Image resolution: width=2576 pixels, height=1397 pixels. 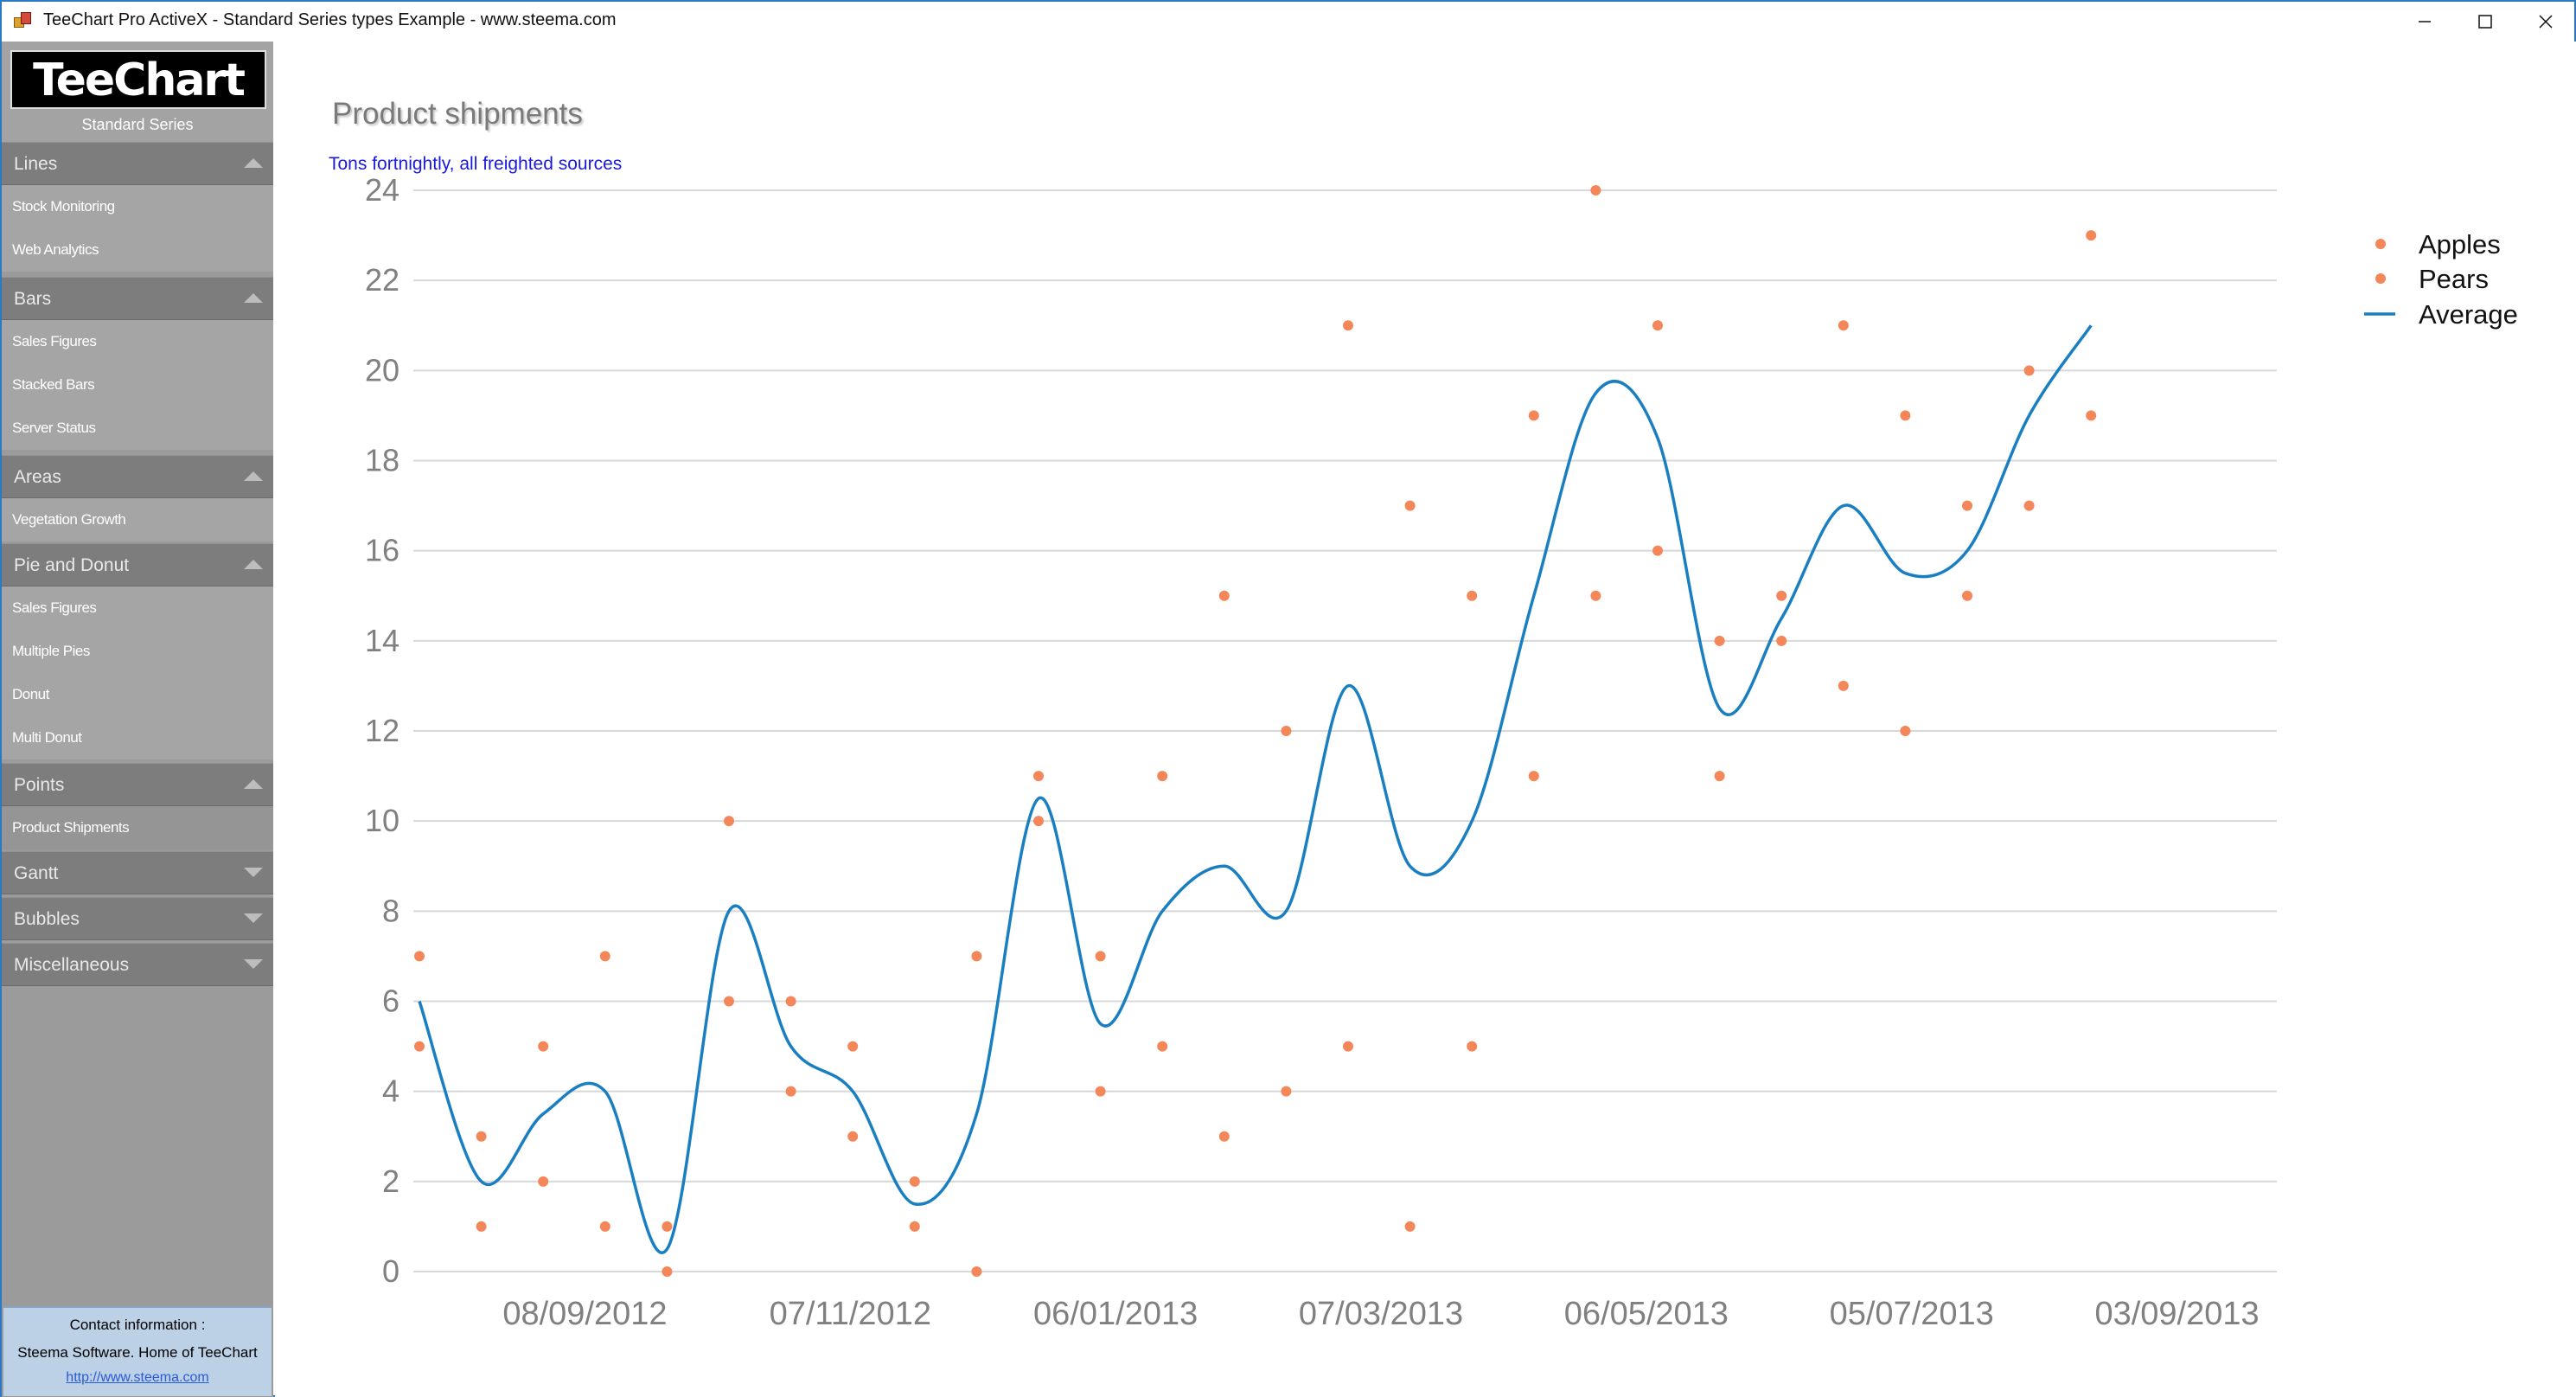 What do you see at coordinates (457, 114) in the screenshot?
I see `chart-title: Product shipments` at bounding box center [457, 114].